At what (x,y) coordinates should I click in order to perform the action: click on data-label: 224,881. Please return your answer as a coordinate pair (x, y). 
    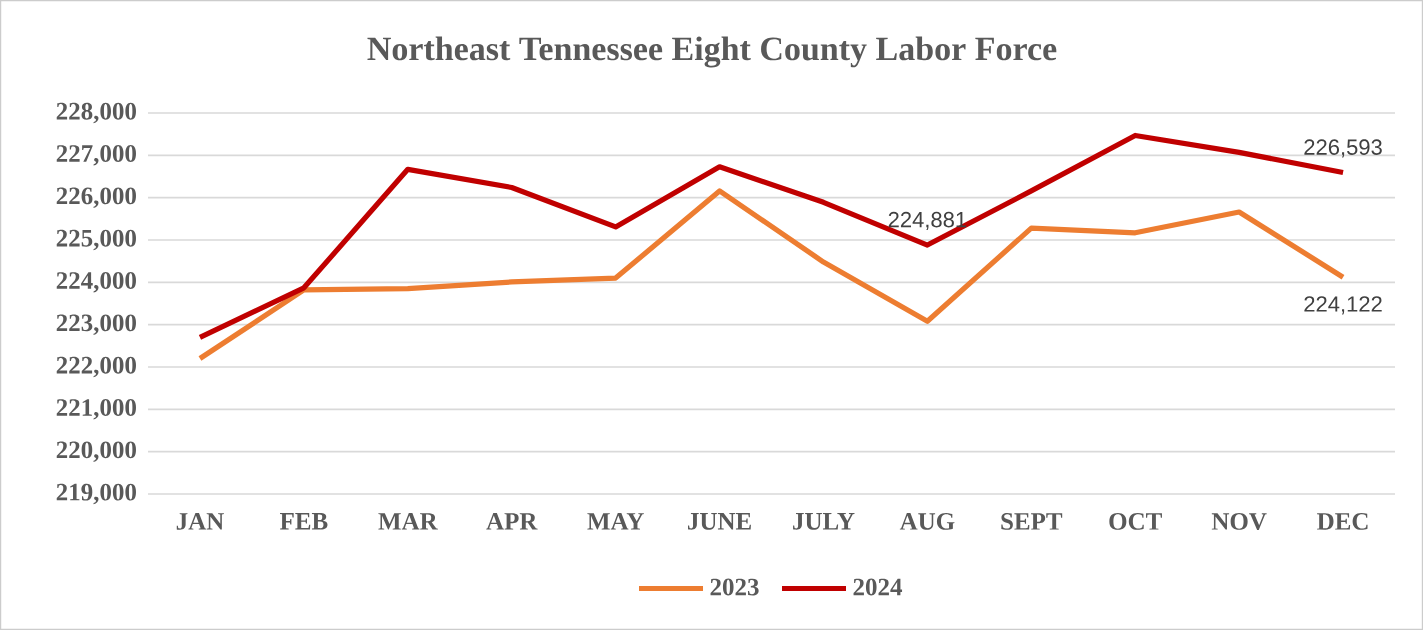
    Looking at the image, I should click on (927, 220).